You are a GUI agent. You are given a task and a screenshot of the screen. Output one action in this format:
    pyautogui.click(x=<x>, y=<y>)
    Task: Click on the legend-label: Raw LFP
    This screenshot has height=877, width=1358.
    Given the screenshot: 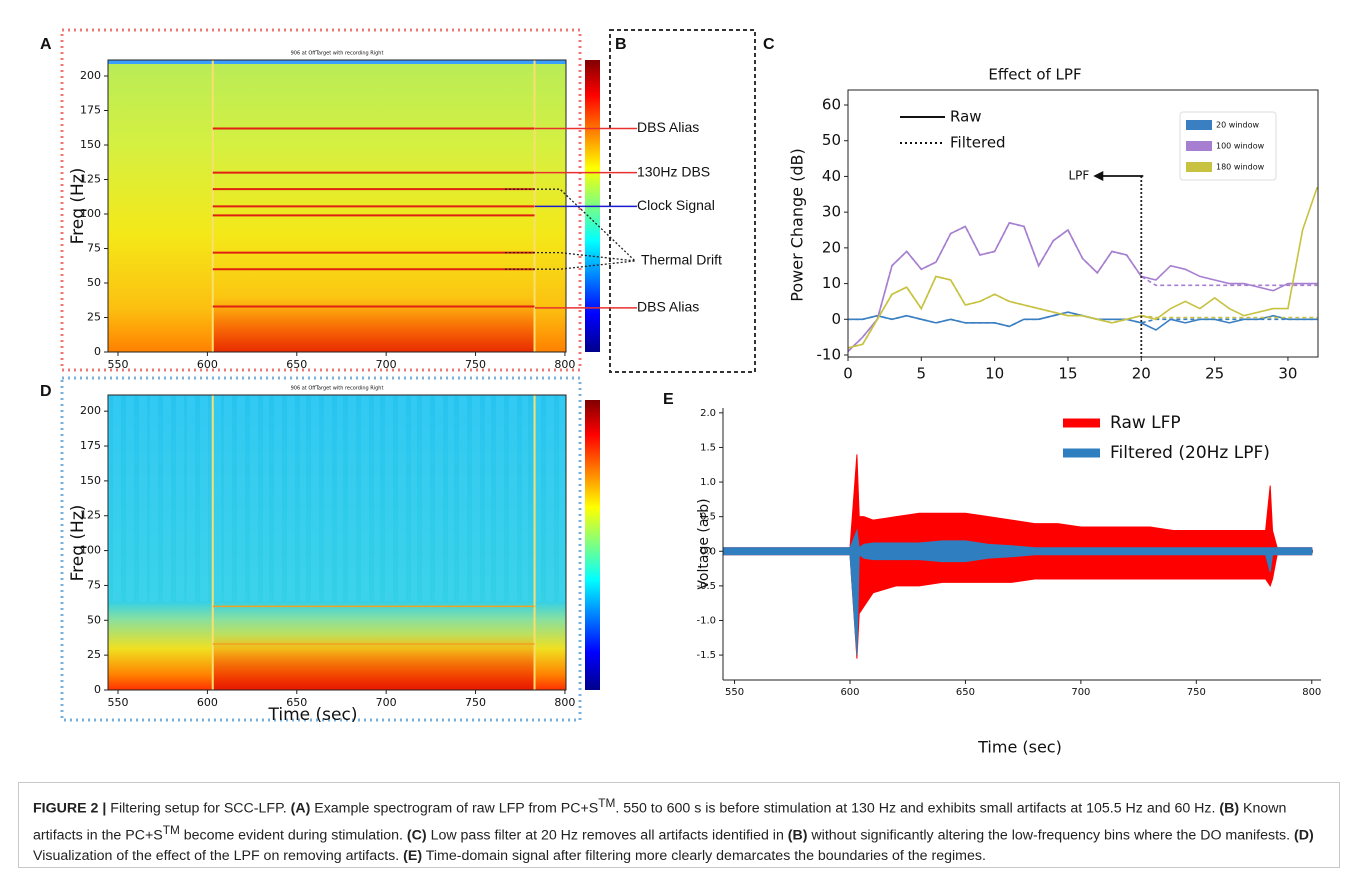 What is the action you would take?
    pyautogui.click(x=1145, y=423)
    